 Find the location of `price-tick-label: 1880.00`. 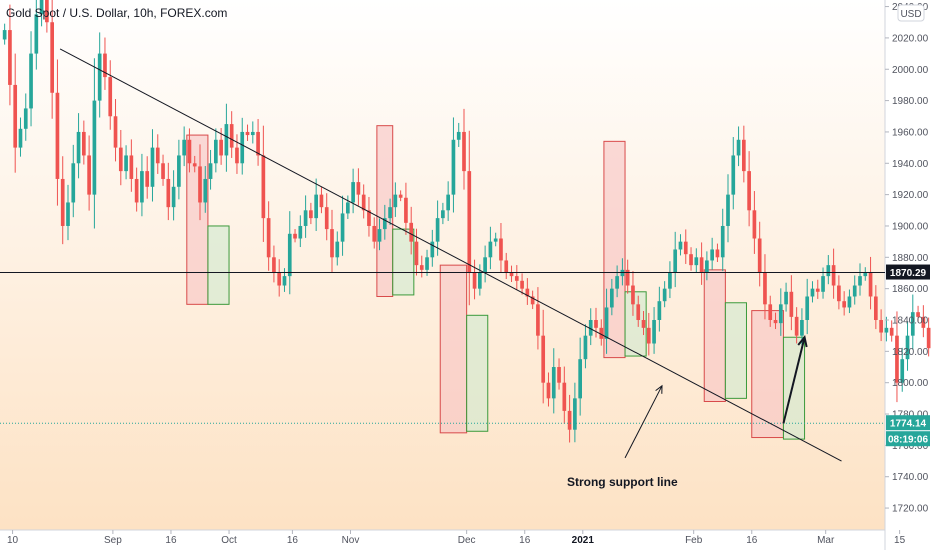

price-tick-label: 1880.00 is located at coordinates (910, 258).